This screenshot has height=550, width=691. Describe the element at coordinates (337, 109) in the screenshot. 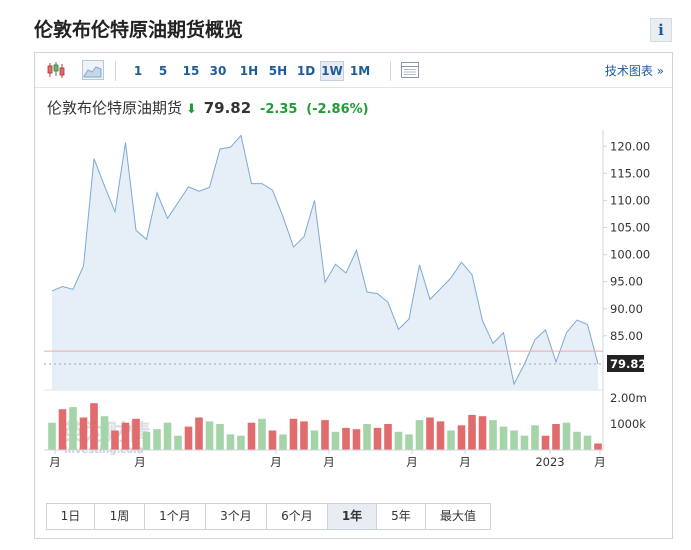

I see `price-change-percent: (-2.86%)` at that location.